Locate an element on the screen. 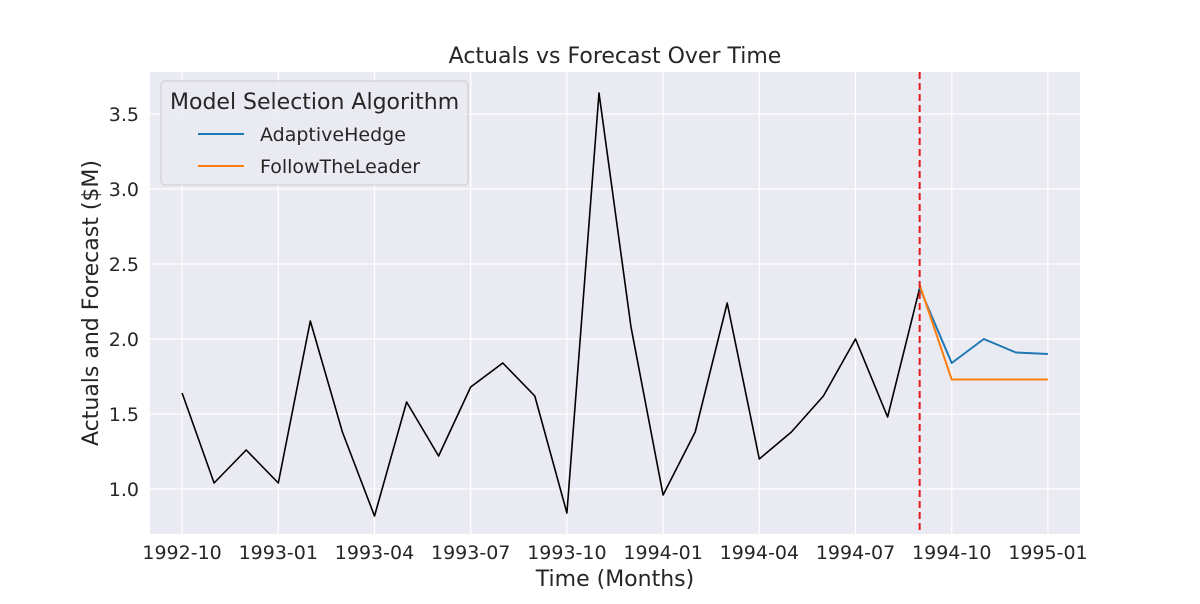  y-tick-label: 1.5 is located at coordinates (124, 415).